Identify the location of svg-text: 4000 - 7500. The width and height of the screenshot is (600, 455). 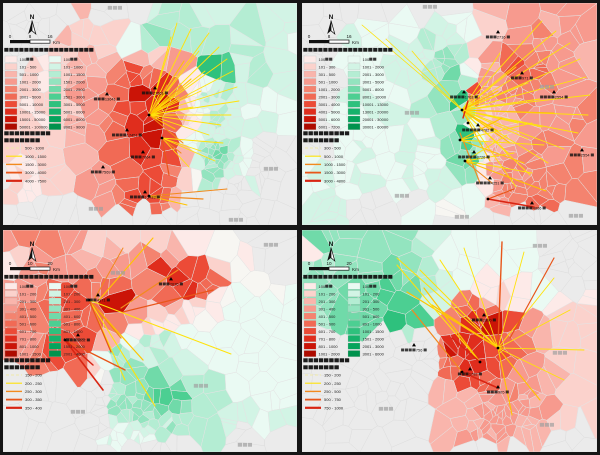
(36, 180).